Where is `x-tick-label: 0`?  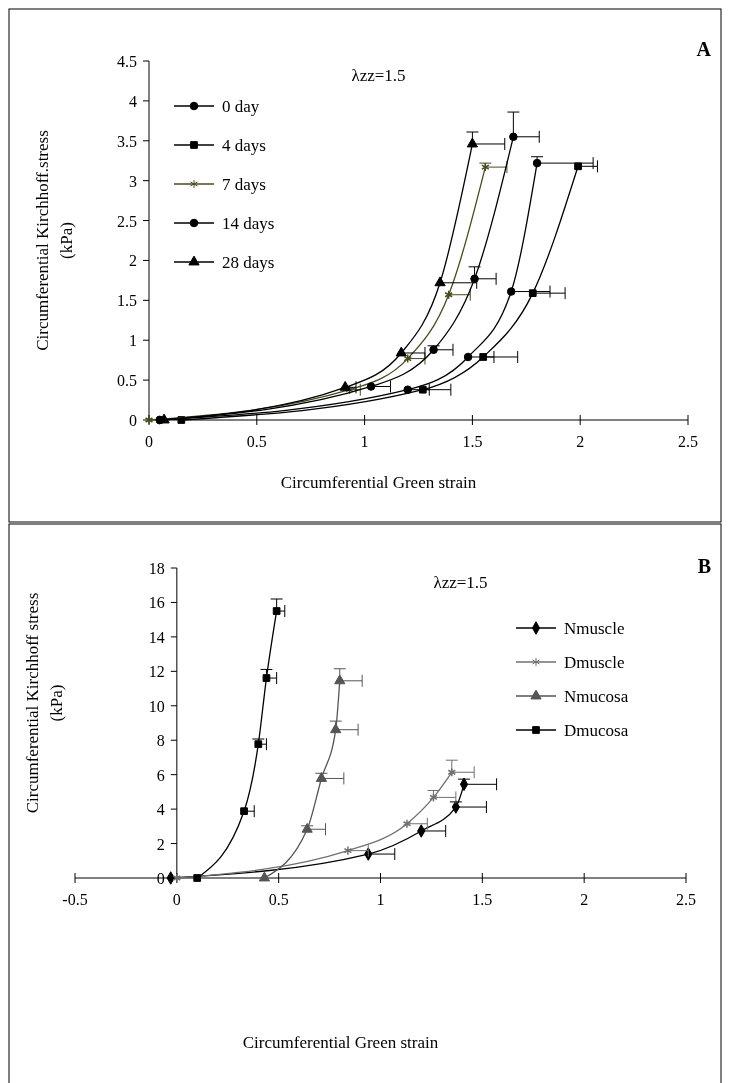
x-tick-label: 0 is located at coordinates (176, 899).